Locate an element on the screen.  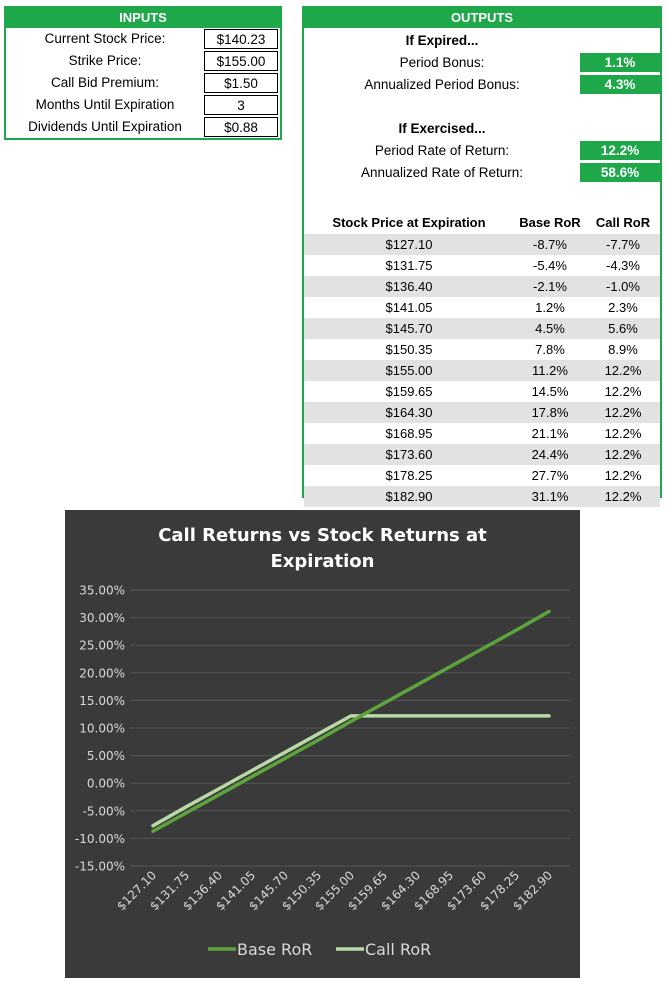
period-ror-value: 12.2% is located at coordinates (620, 150).